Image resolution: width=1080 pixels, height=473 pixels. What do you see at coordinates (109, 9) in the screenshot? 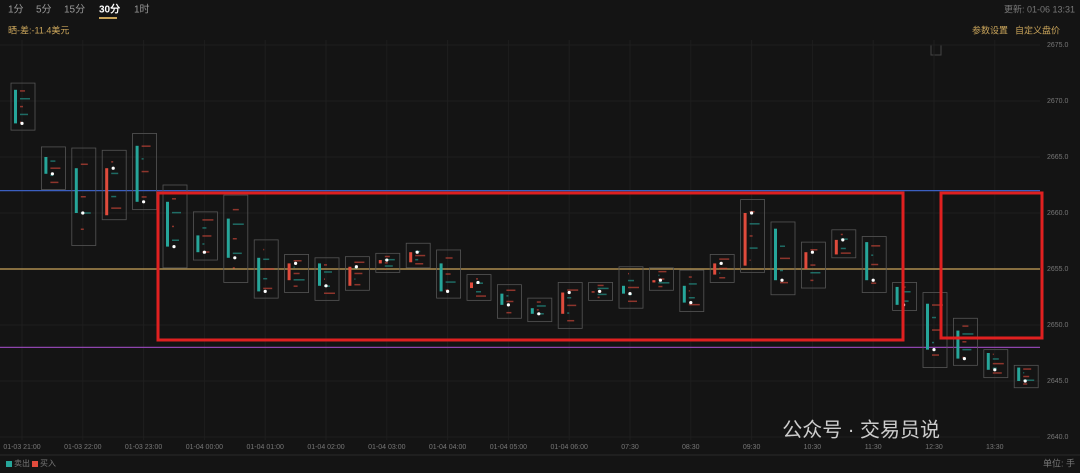
I see `interval-tab: 30分` at bounding box center [109, 9].